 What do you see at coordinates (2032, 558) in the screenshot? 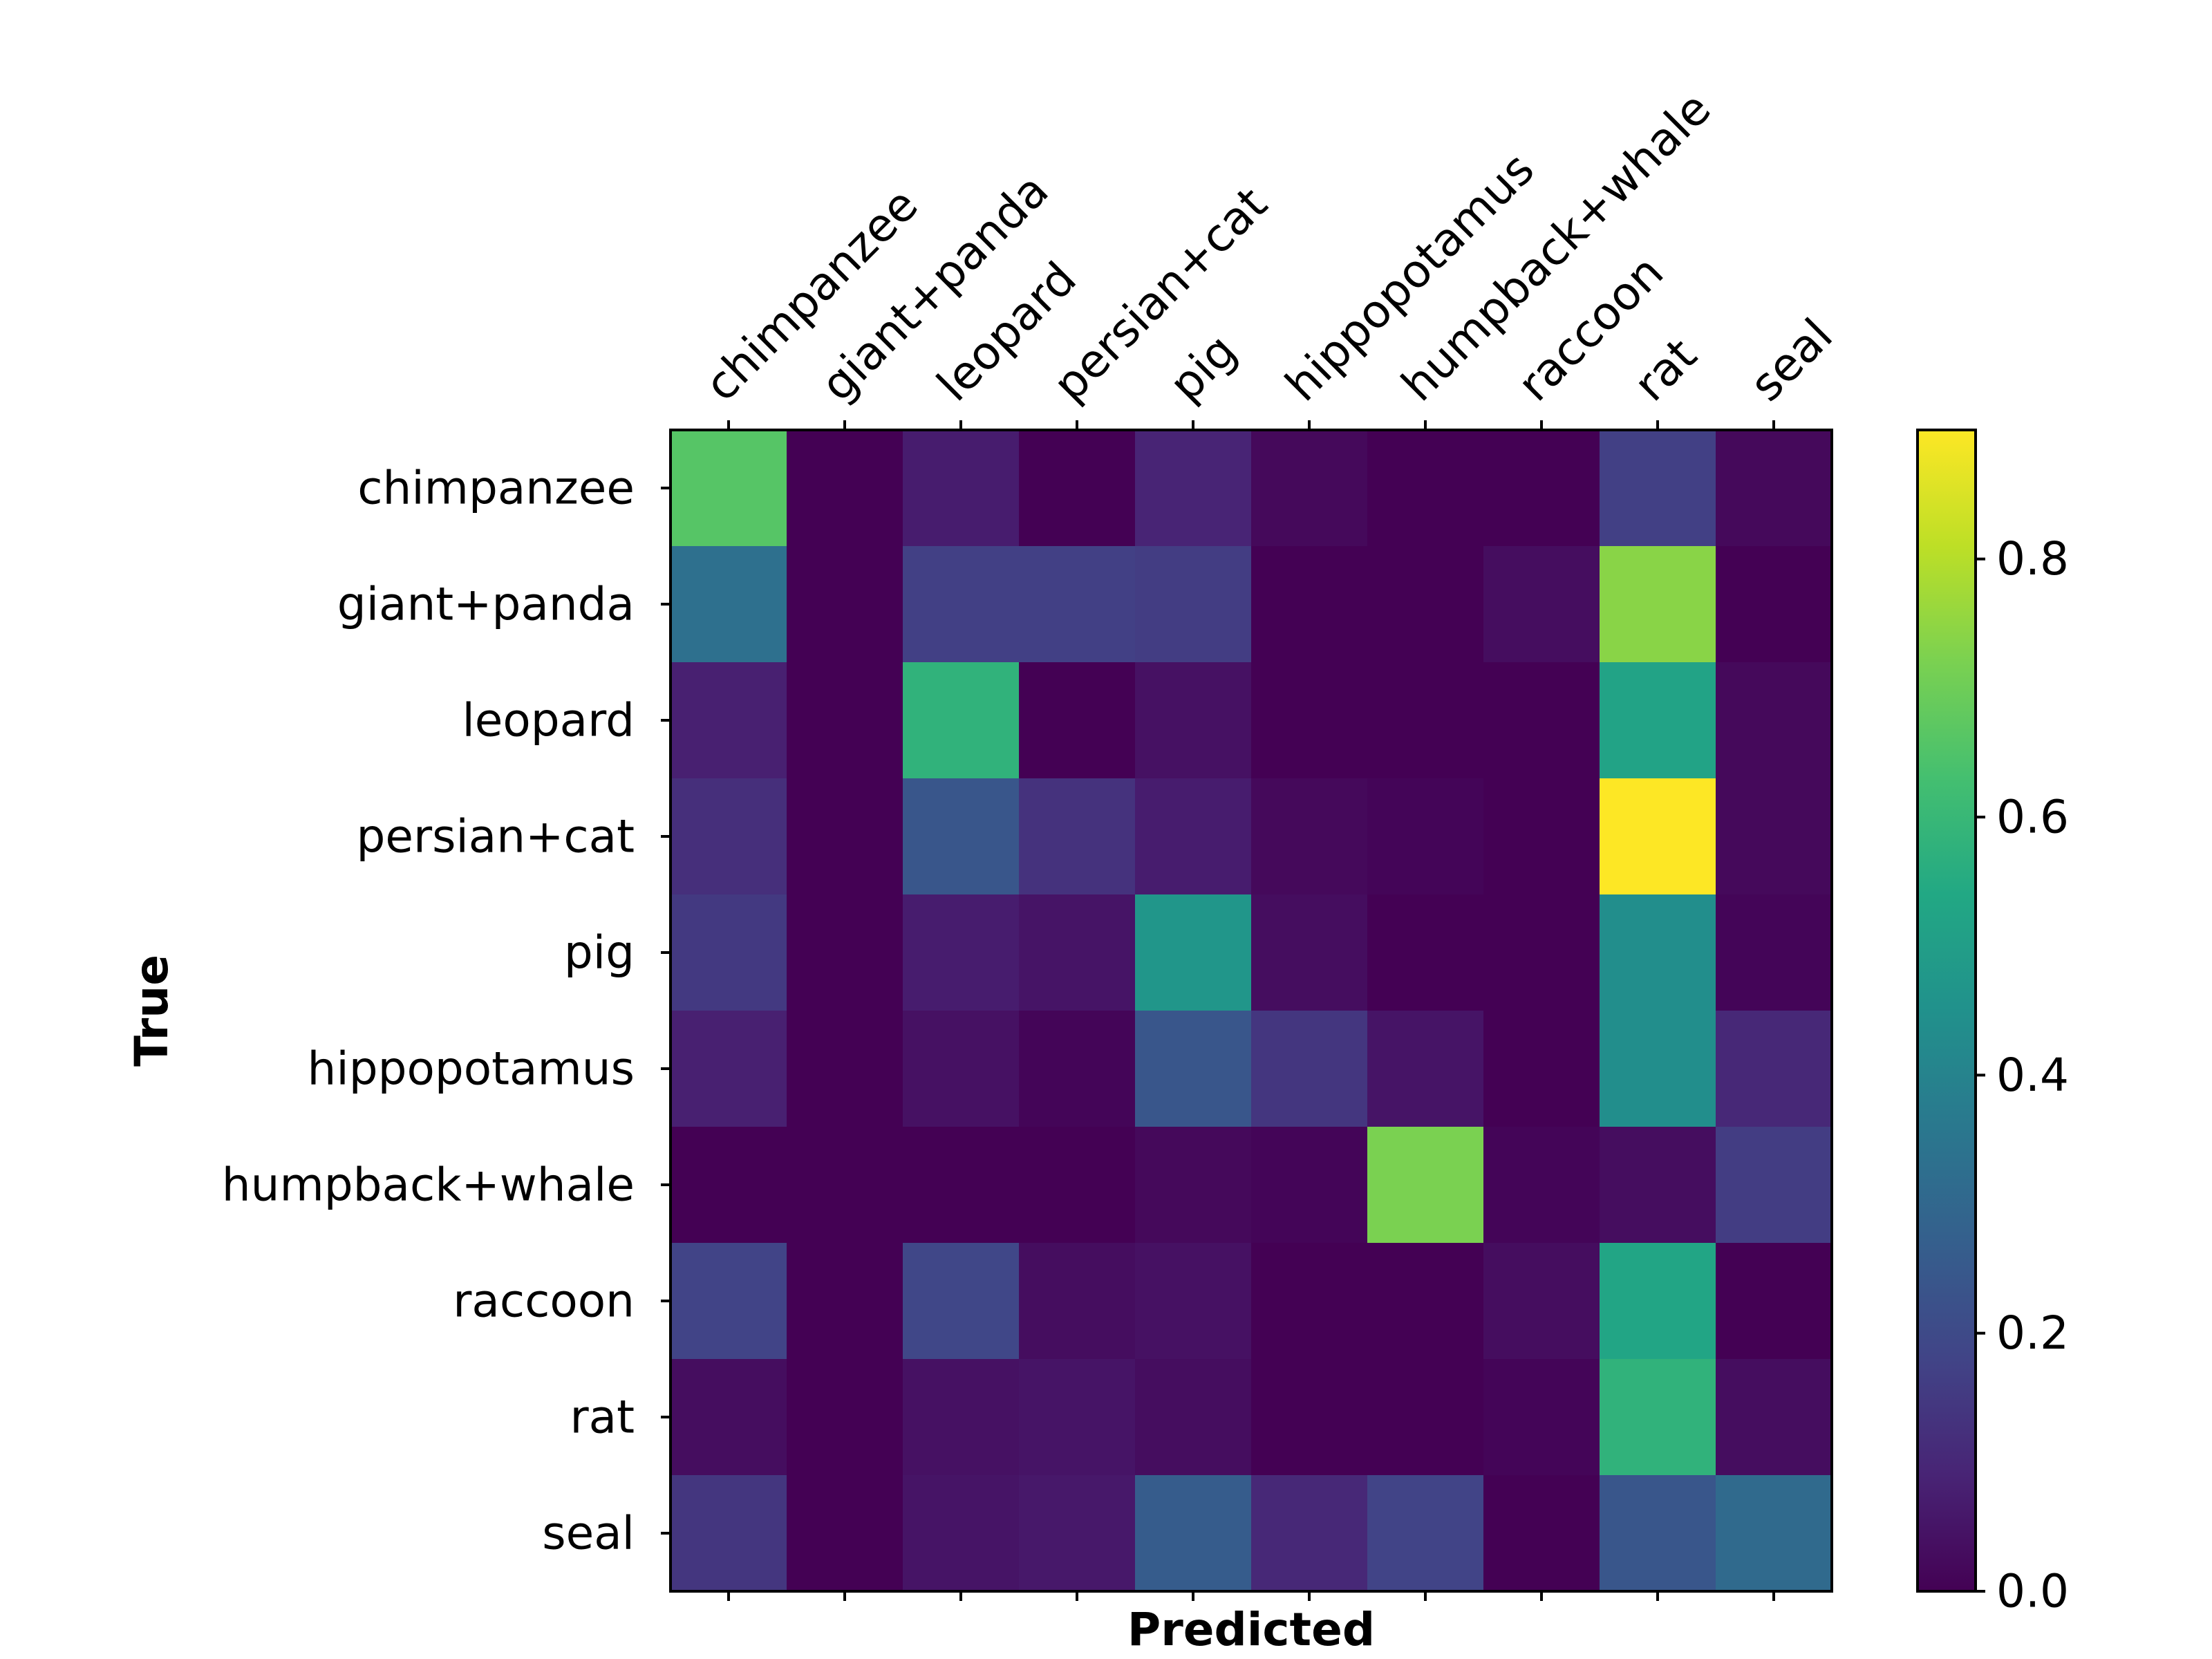
I see `colorbar-tick-label: 0.8` at bounding box center [2032, 558].